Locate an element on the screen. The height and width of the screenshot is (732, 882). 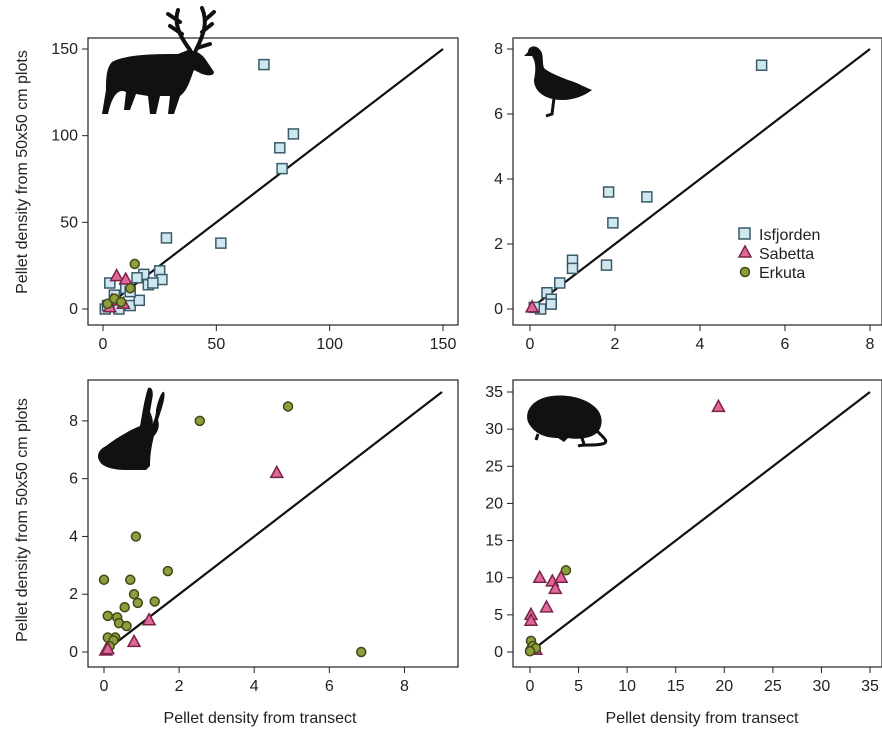
x-axis-title-right: Pellet density from transect is located at coordinates (703, 718).